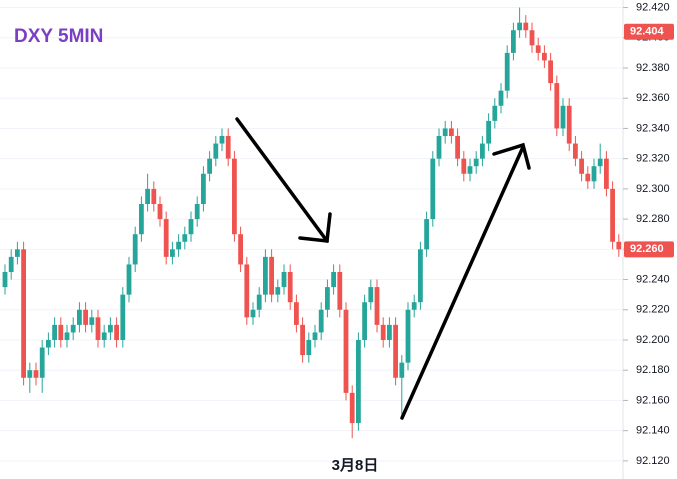 Image resolution: width=677 pixels, height=479 pixels. What do you see at coordinates (653, 370) in the screenshot?
I see `y-tick-label: 92.180` at bounding box center [653, 370].